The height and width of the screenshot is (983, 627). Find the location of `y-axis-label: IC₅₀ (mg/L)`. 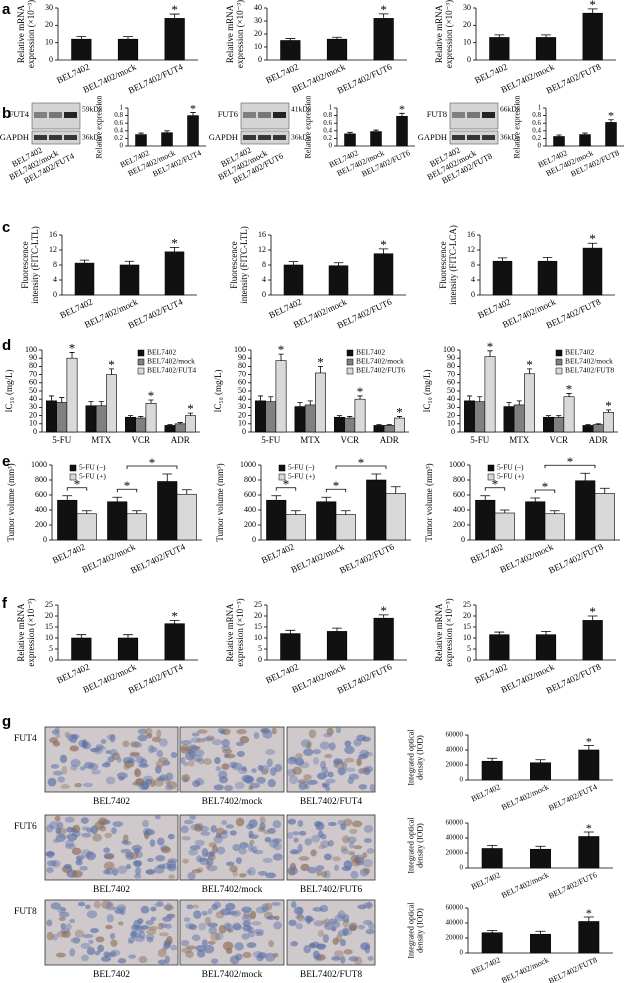

y-axis-label: IC₅₀ (mg/L) is located at coordinates (427, 390).